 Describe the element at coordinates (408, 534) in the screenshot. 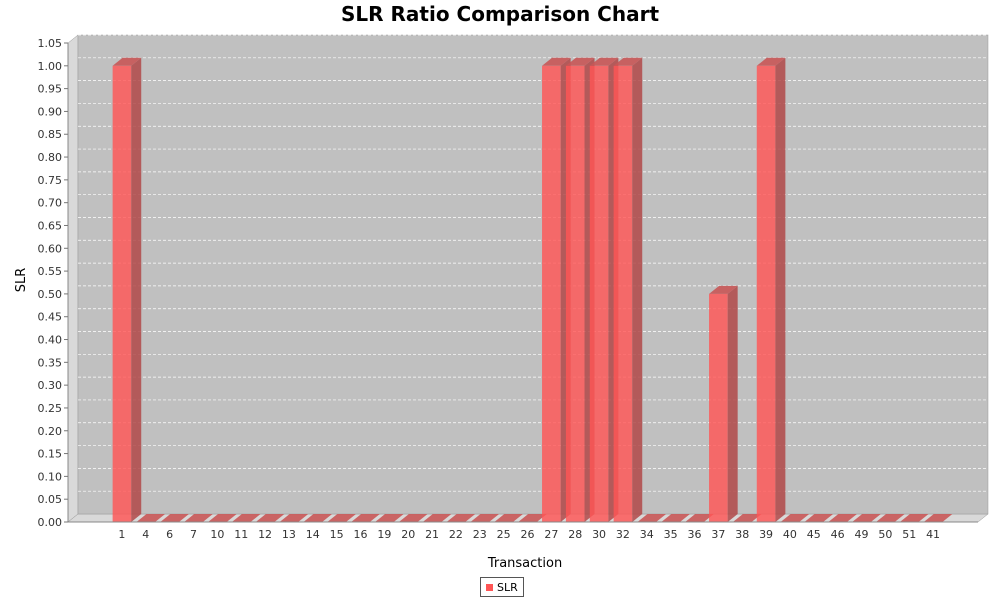

I see `x-tick-label: 20` at that location.